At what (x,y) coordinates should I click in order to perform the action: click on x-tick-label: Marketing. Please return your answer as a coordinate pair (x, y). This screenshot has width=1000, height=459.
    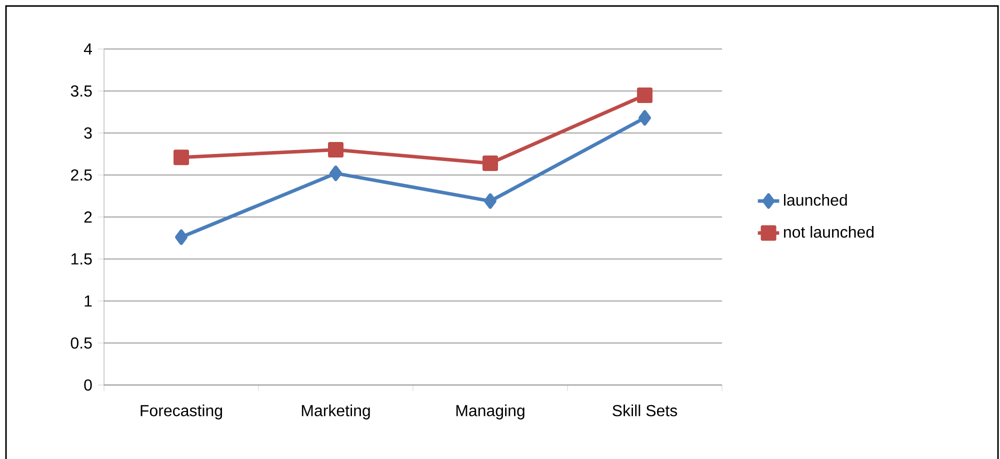
    Looking at the image, I should click on (336, 412).